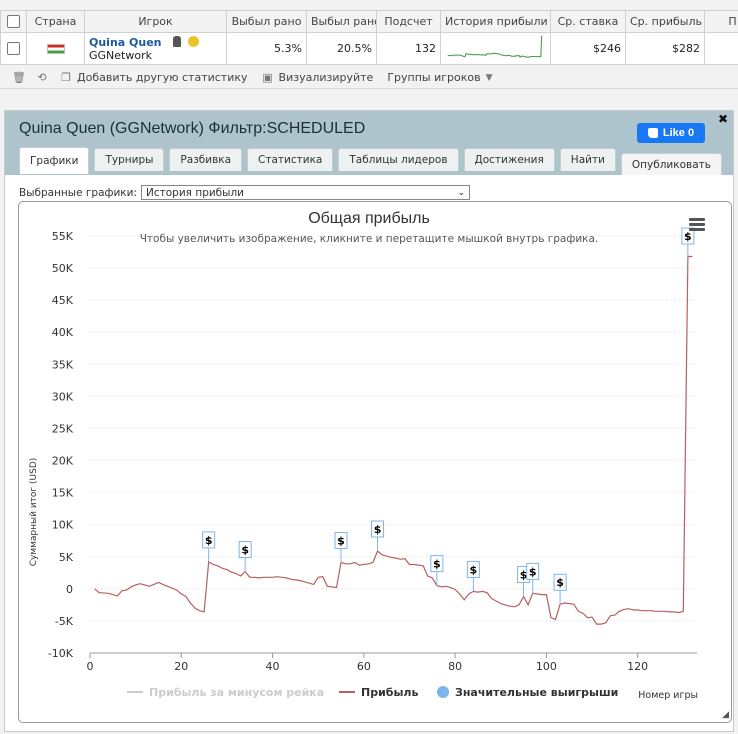 Image resolution: width=738 pixels, height=734 pixels. What do you see at coordinates (398, 159) in the screenshot?
I see `tab-leaderboards: Таблицы лидеров` at bounding box center [398, 159].